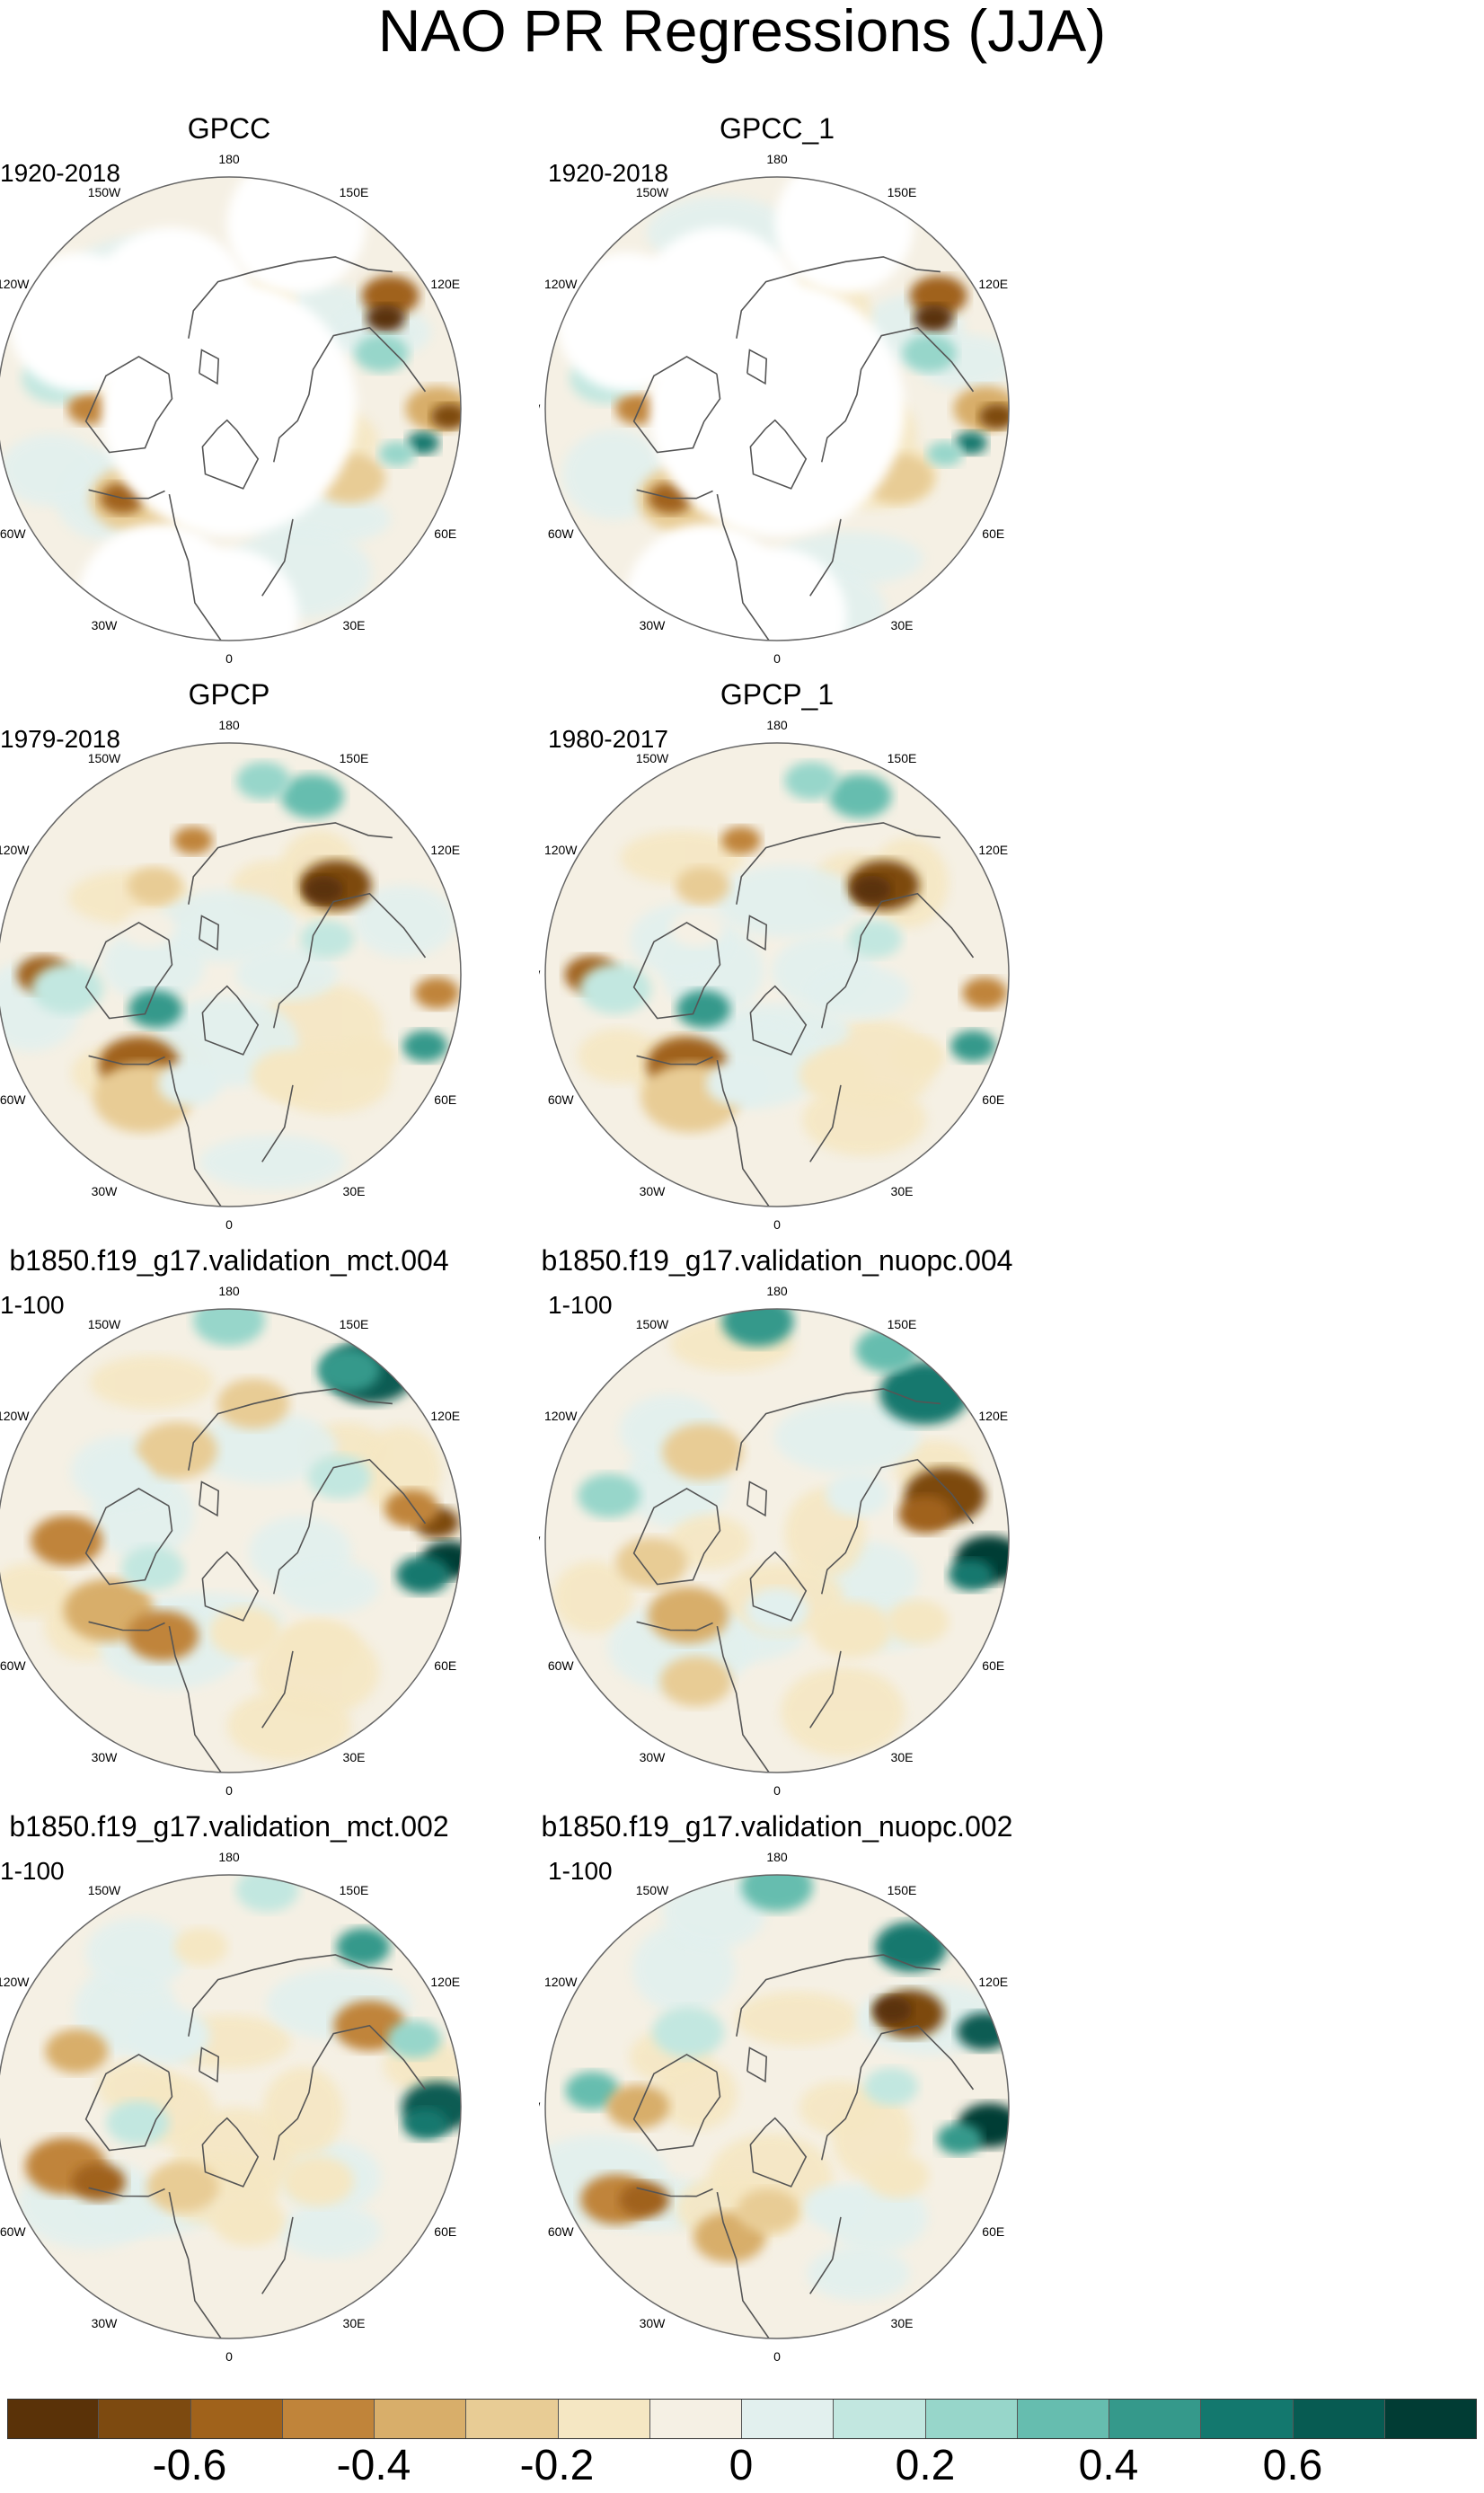  Describe the element at coordinates (104, 192) in the screenshot. I see `longitude-label: 150W` at that location.